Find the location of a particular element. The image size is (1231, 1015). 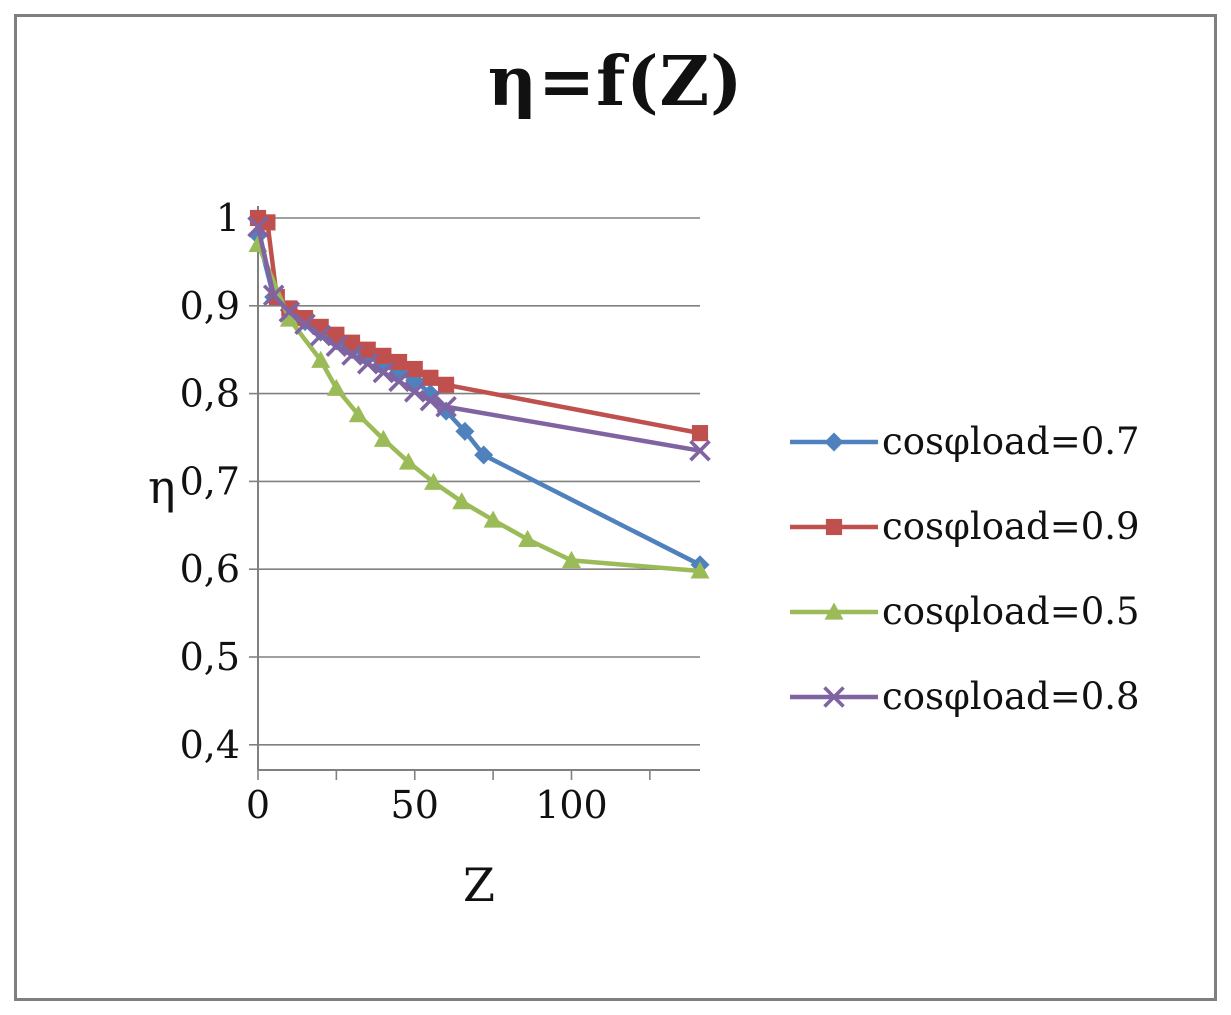

y-tick-label: 0,8 is located at coordinates (210, 394).